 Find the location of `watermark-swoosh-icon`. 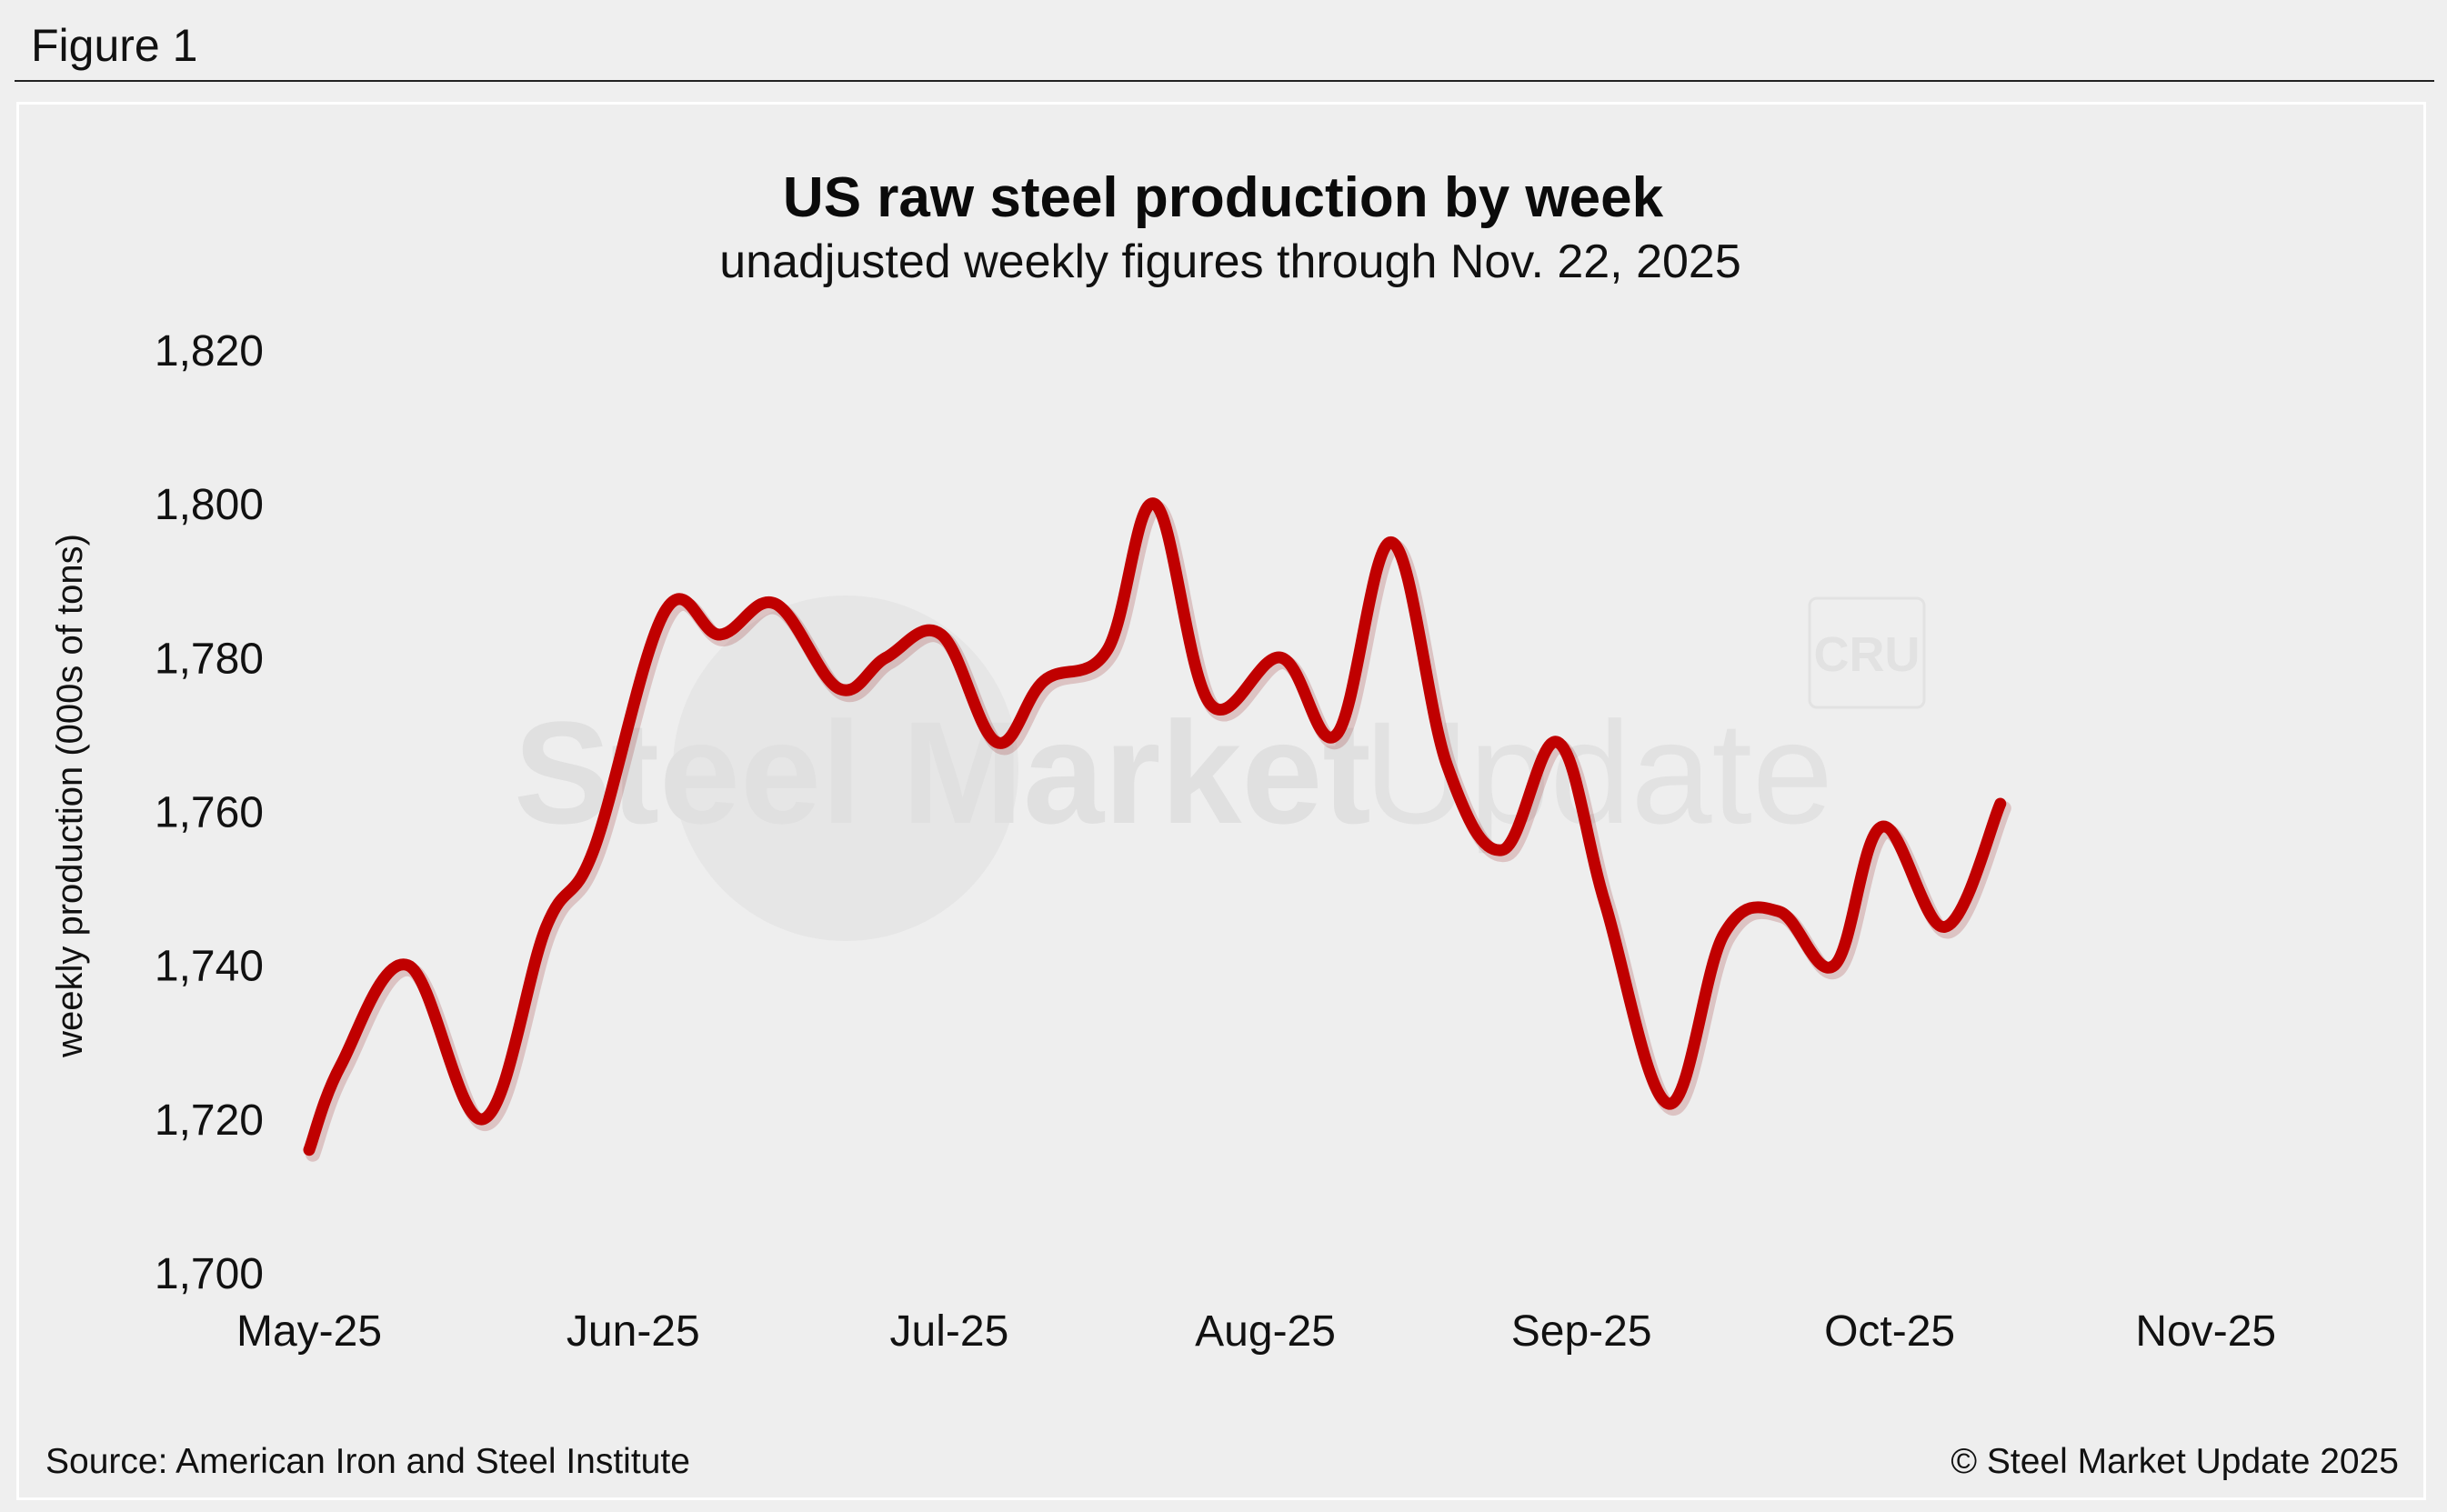

watermark-swoosh-icon is located at coordinates (846, 768).